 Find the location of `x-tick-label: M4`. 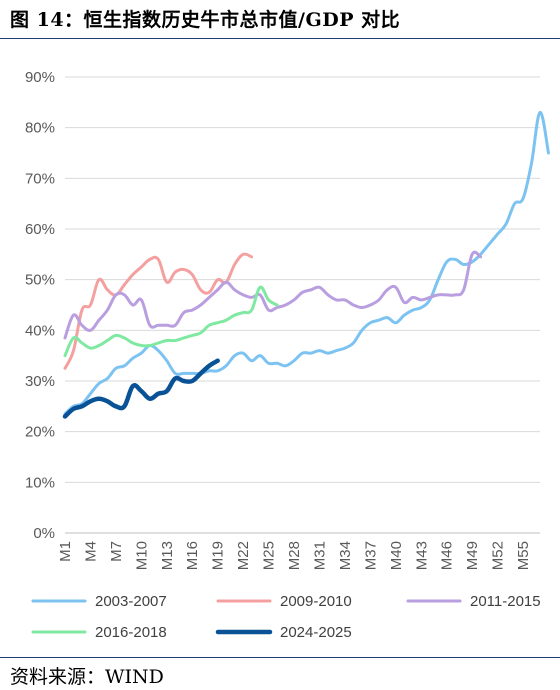

x-tick-label: M4 is located at coordinates (90, 551).